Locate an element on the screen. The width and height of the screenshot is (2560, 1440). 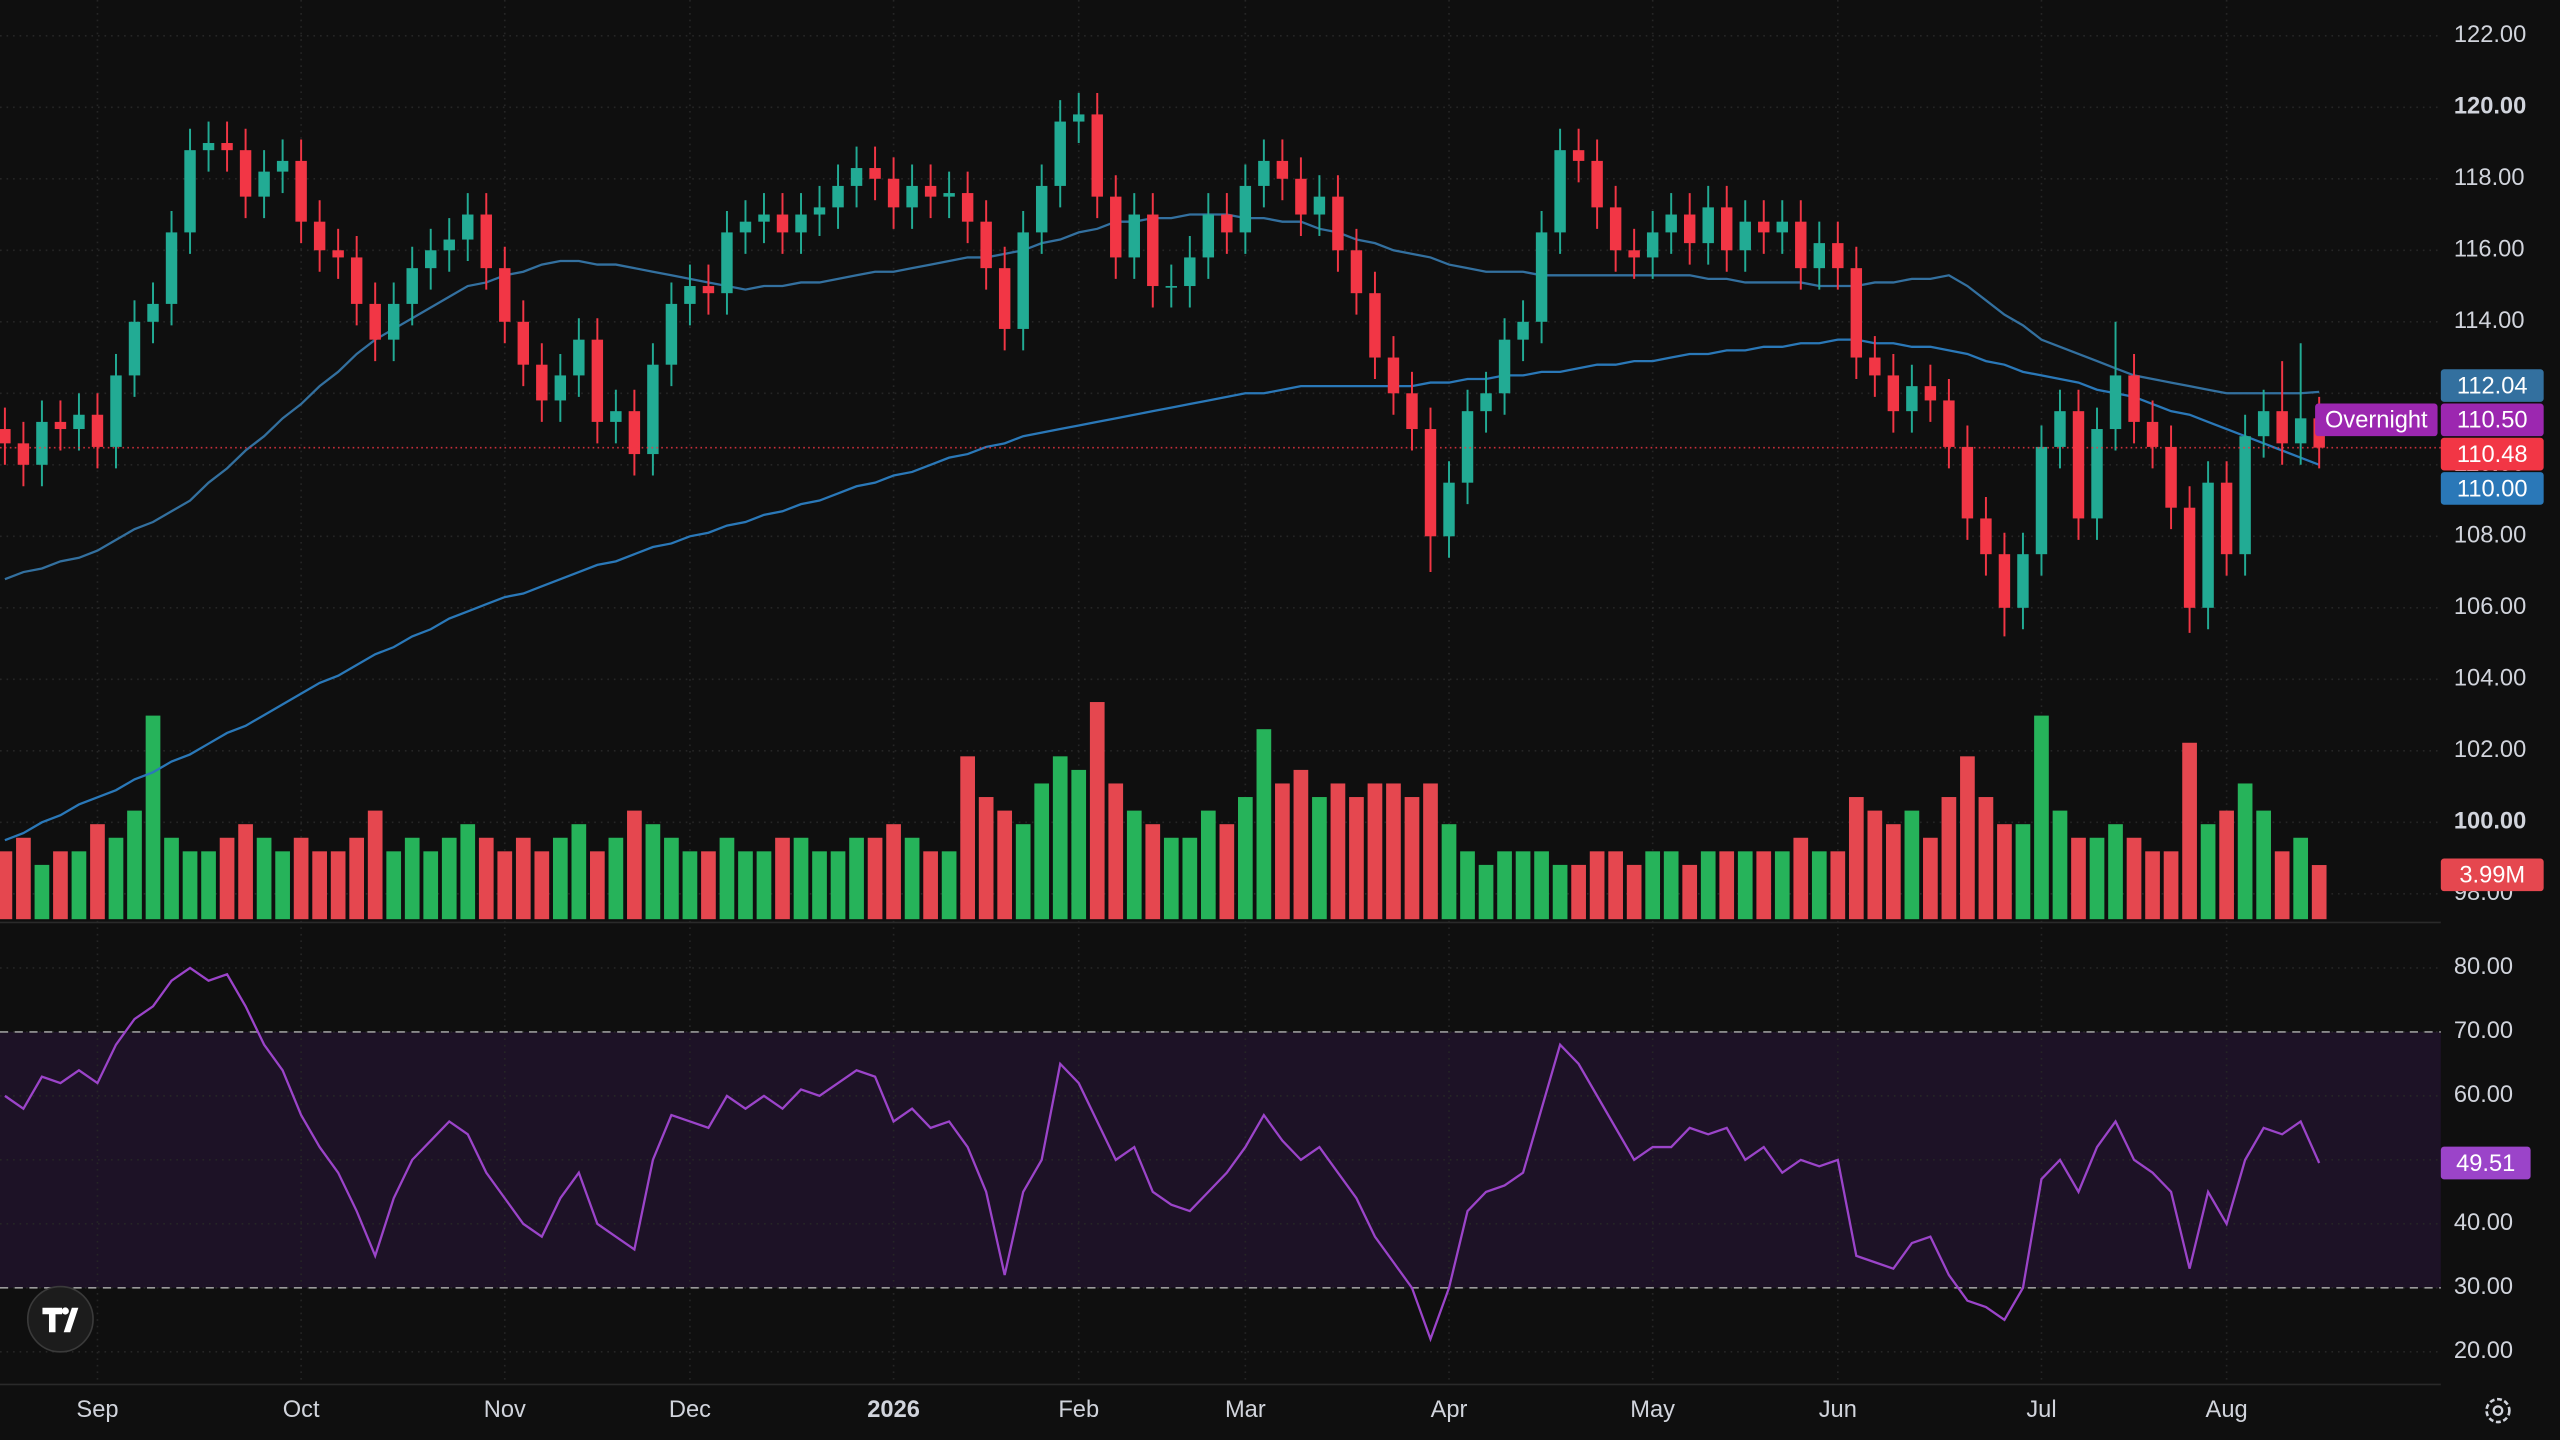
y-tick-label: 122.00 is located at coordinates (2490, 35).